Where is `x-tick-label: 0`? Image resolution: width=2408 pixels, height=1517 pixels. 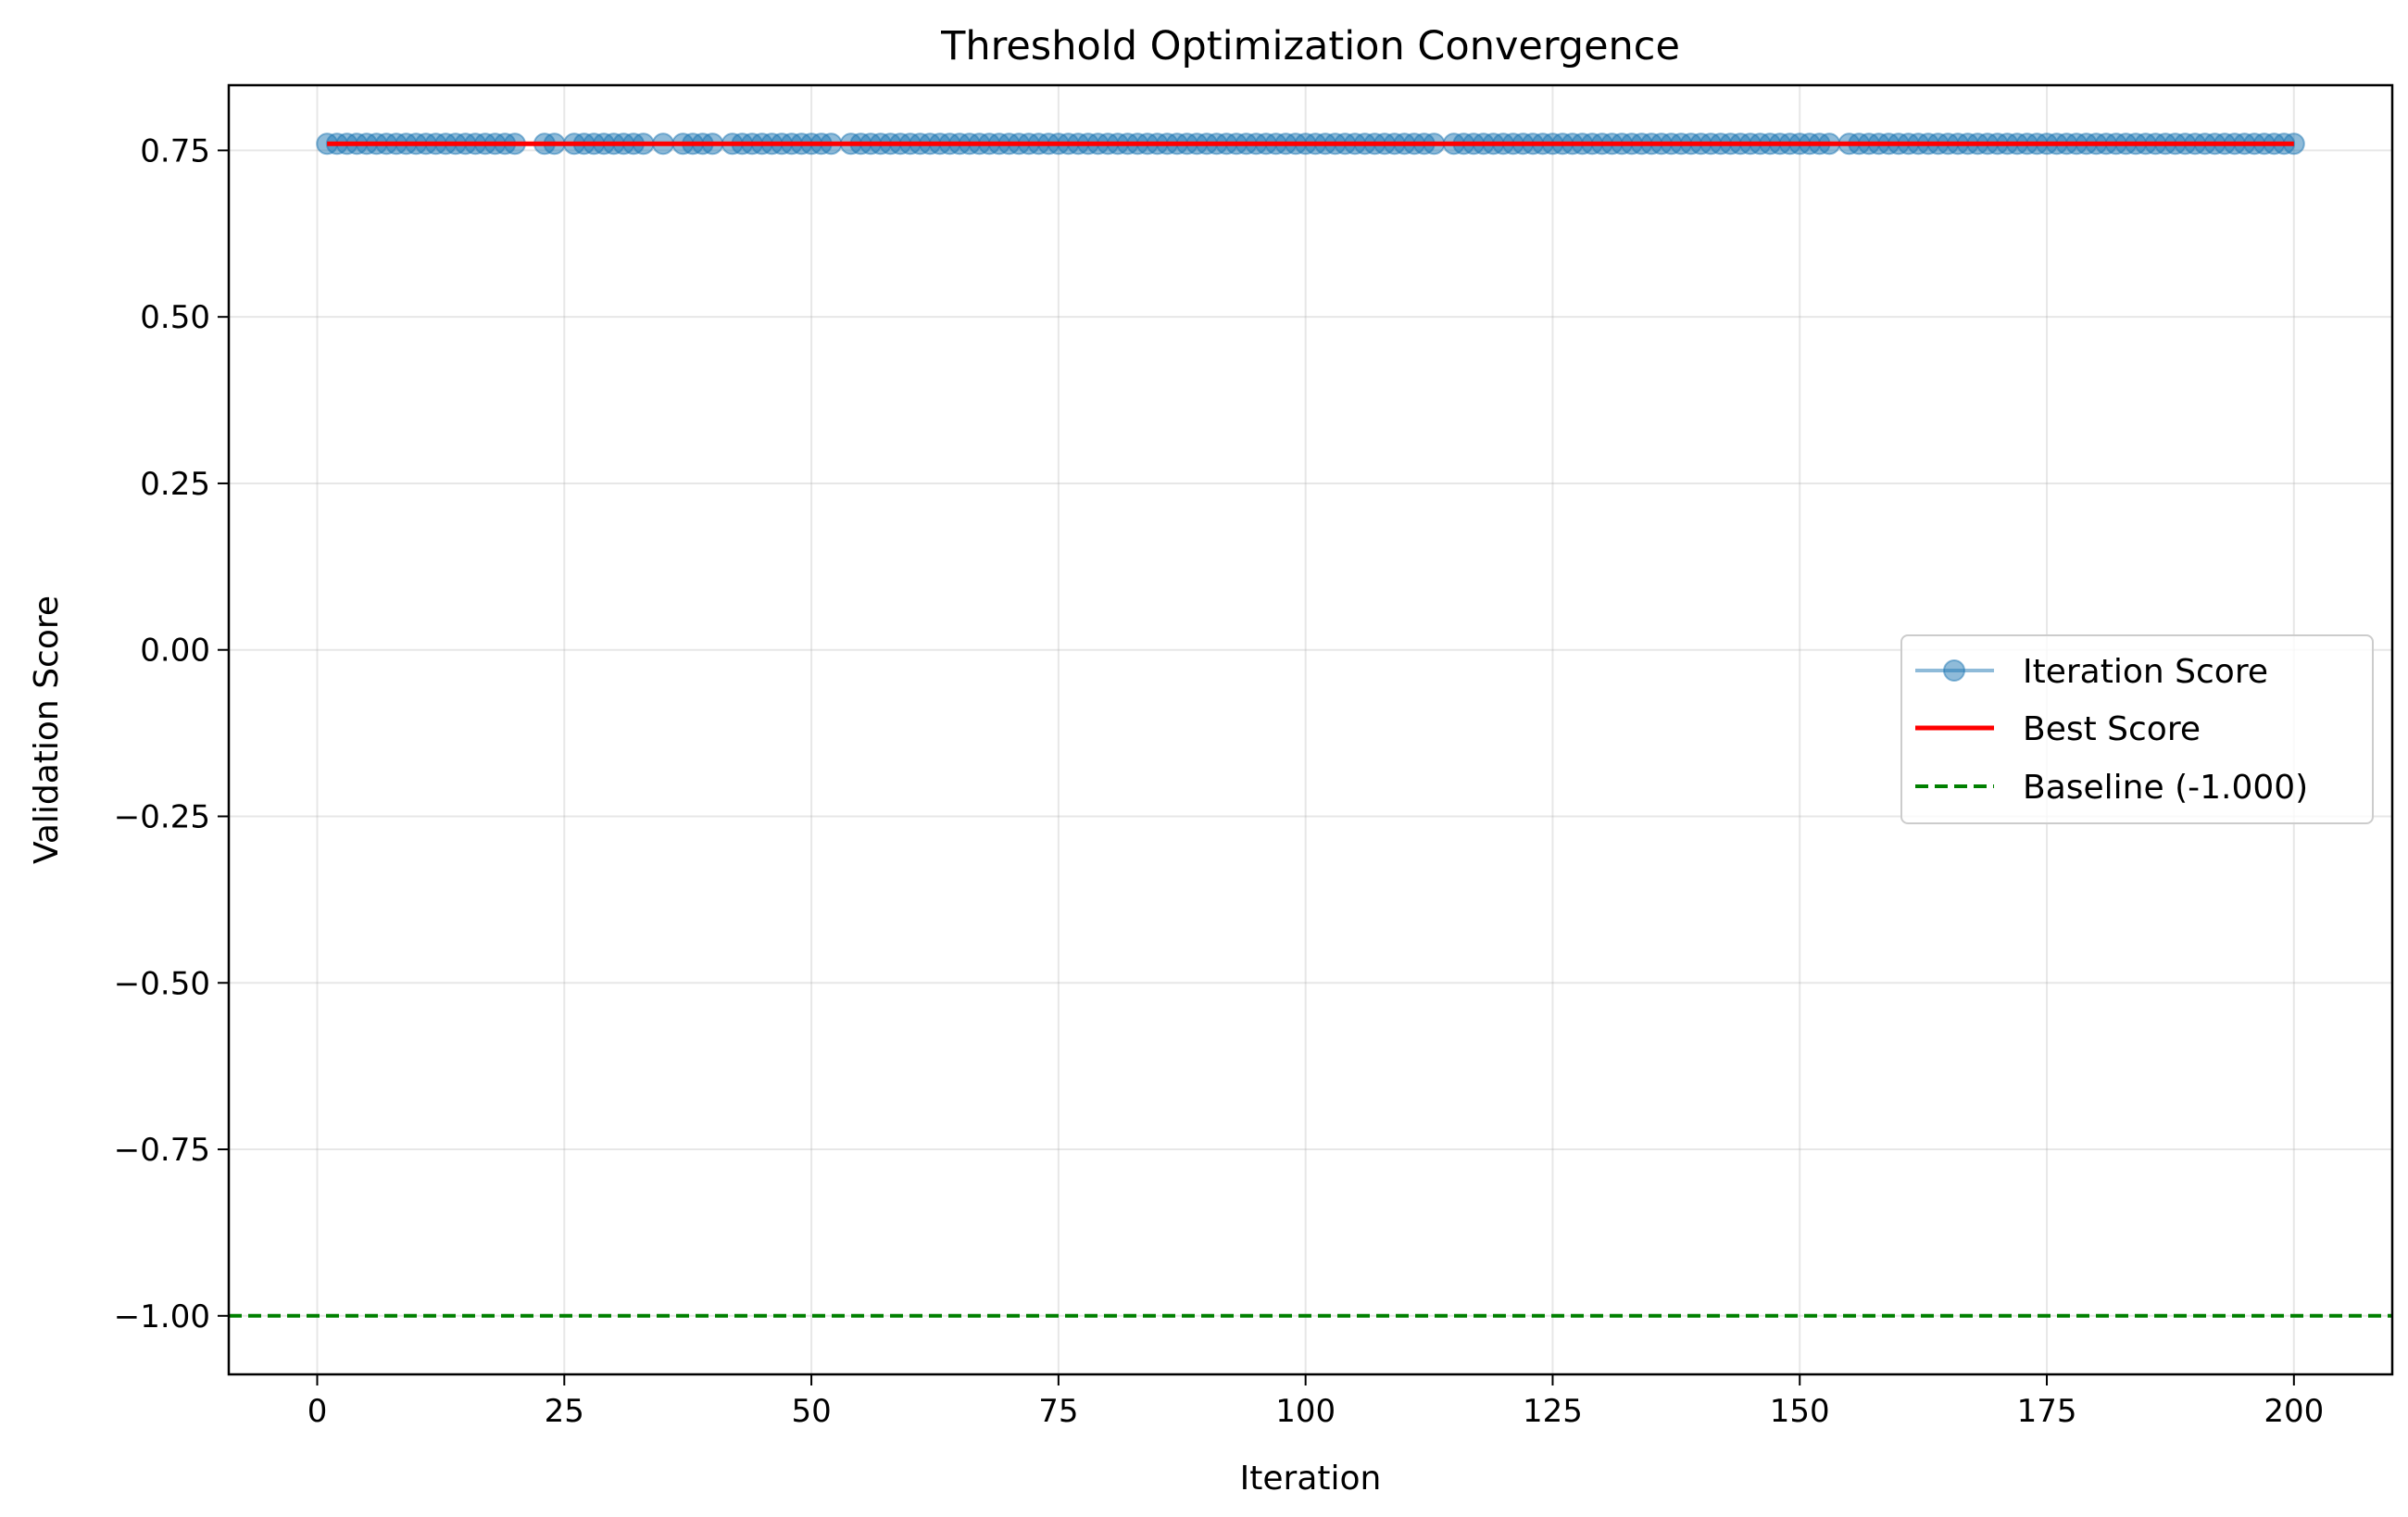 x-tick-label: 0 is located at coordinates (317, 1412).